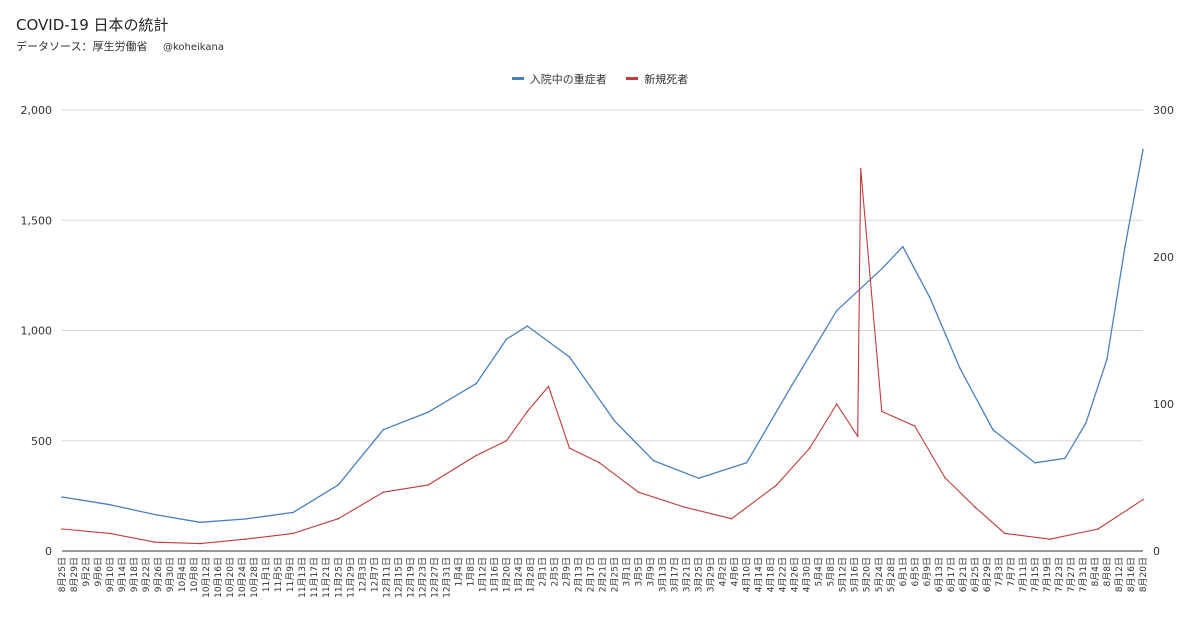  What do you see at coordinates (314, 577) in the screenshot?
I see `x-axis-tick-label: 11月17日` at bounding box center [314, 577].